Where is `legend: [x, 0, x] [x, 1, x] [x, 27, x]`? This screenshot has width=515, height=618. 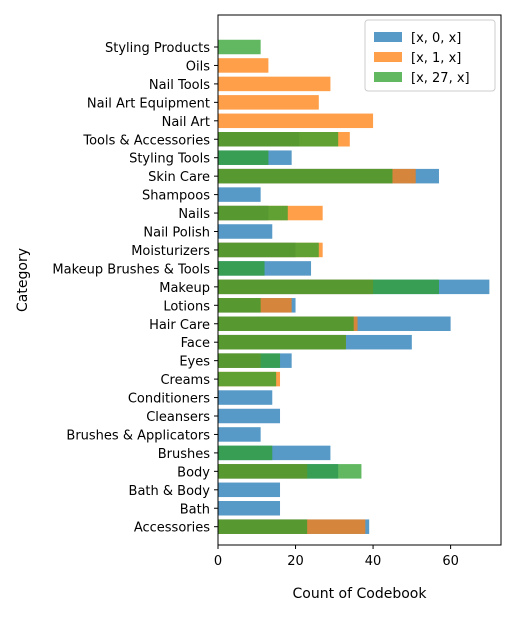
legend: [x, 0, x] [x, 1, x] [x, 27, x] is located at coordinates (430, 55).